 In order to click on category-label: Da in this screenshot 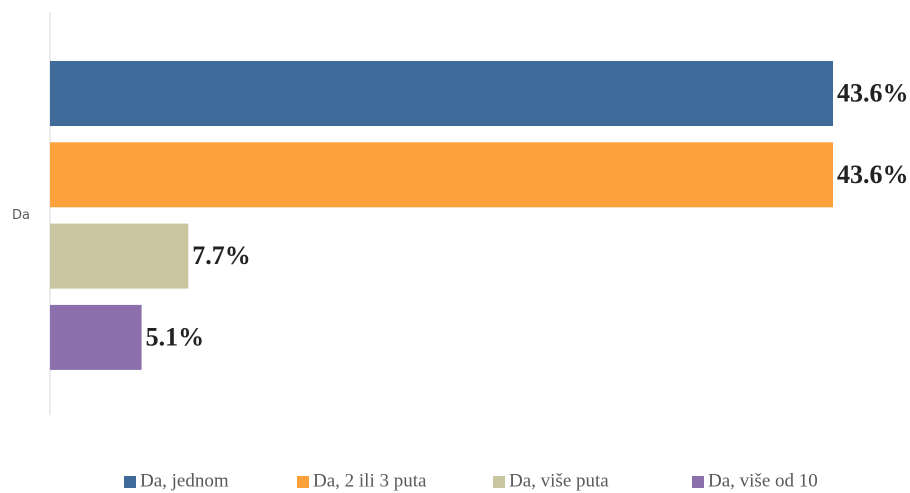, I will do `click(21, 215)`.